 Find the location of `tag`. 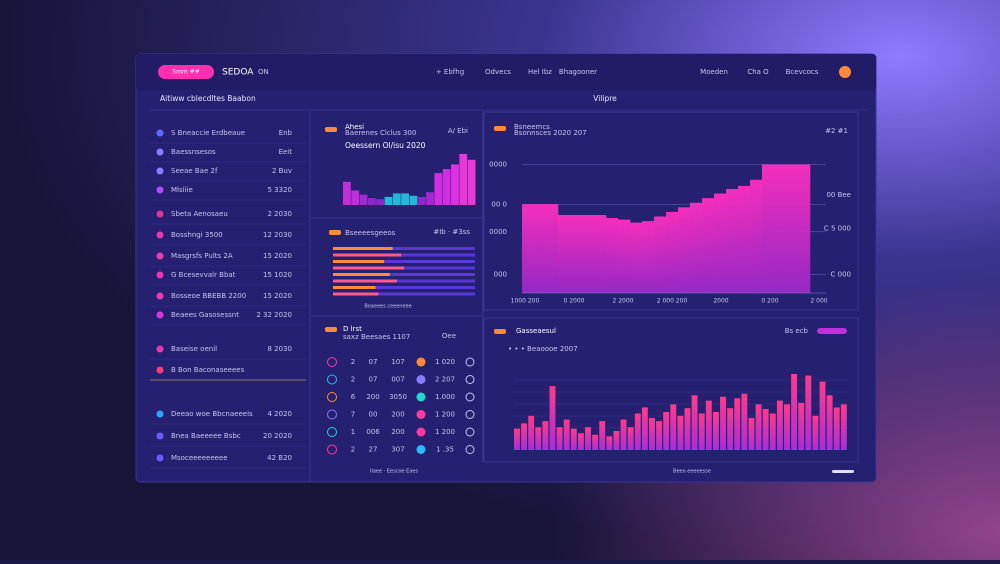

tag is located at coordinates (500, 128).